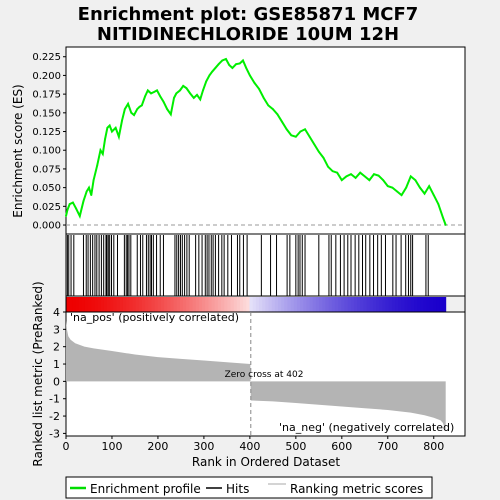  What do you see at coordinates (66, 446) in the screenshot?
I see `metric-xtick-label: 0` at bounding box center [66, 446].